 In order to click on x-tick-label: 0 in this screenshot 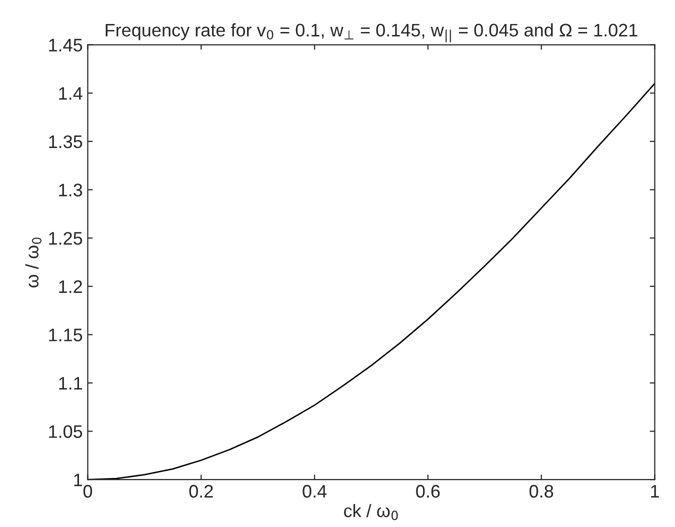, I will do `click(87, 491)`.